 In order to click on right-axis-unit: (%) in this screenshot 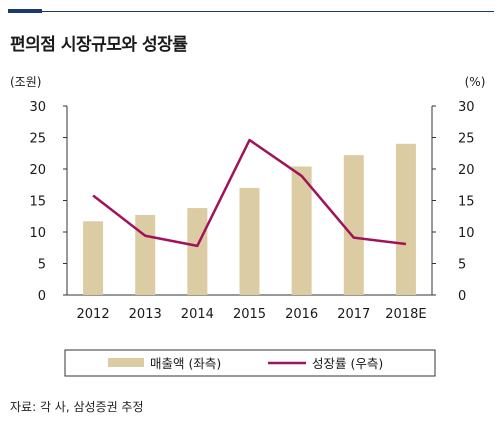, I will do `click(475, 82)`.